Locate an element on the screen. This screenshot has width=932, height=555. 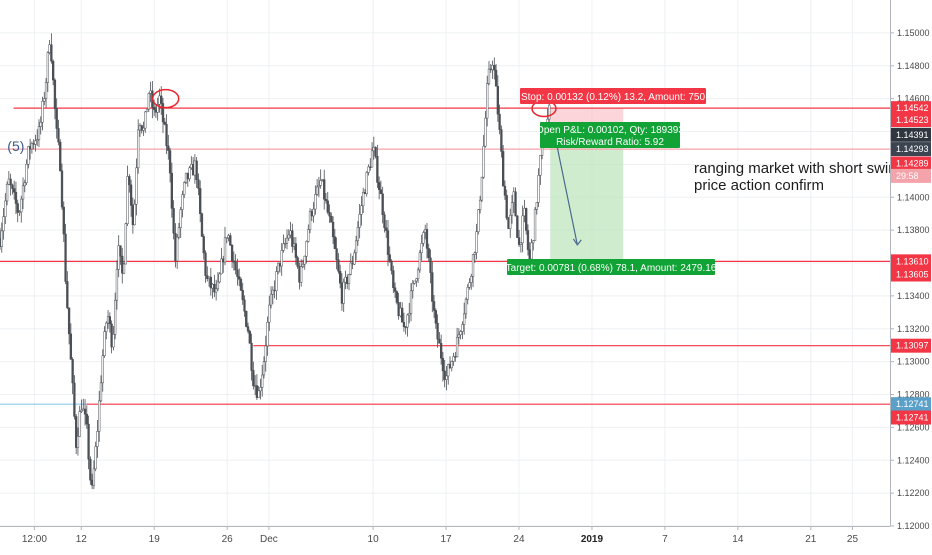
note-line-2: price action confirm is located at coordinates (759, 185).